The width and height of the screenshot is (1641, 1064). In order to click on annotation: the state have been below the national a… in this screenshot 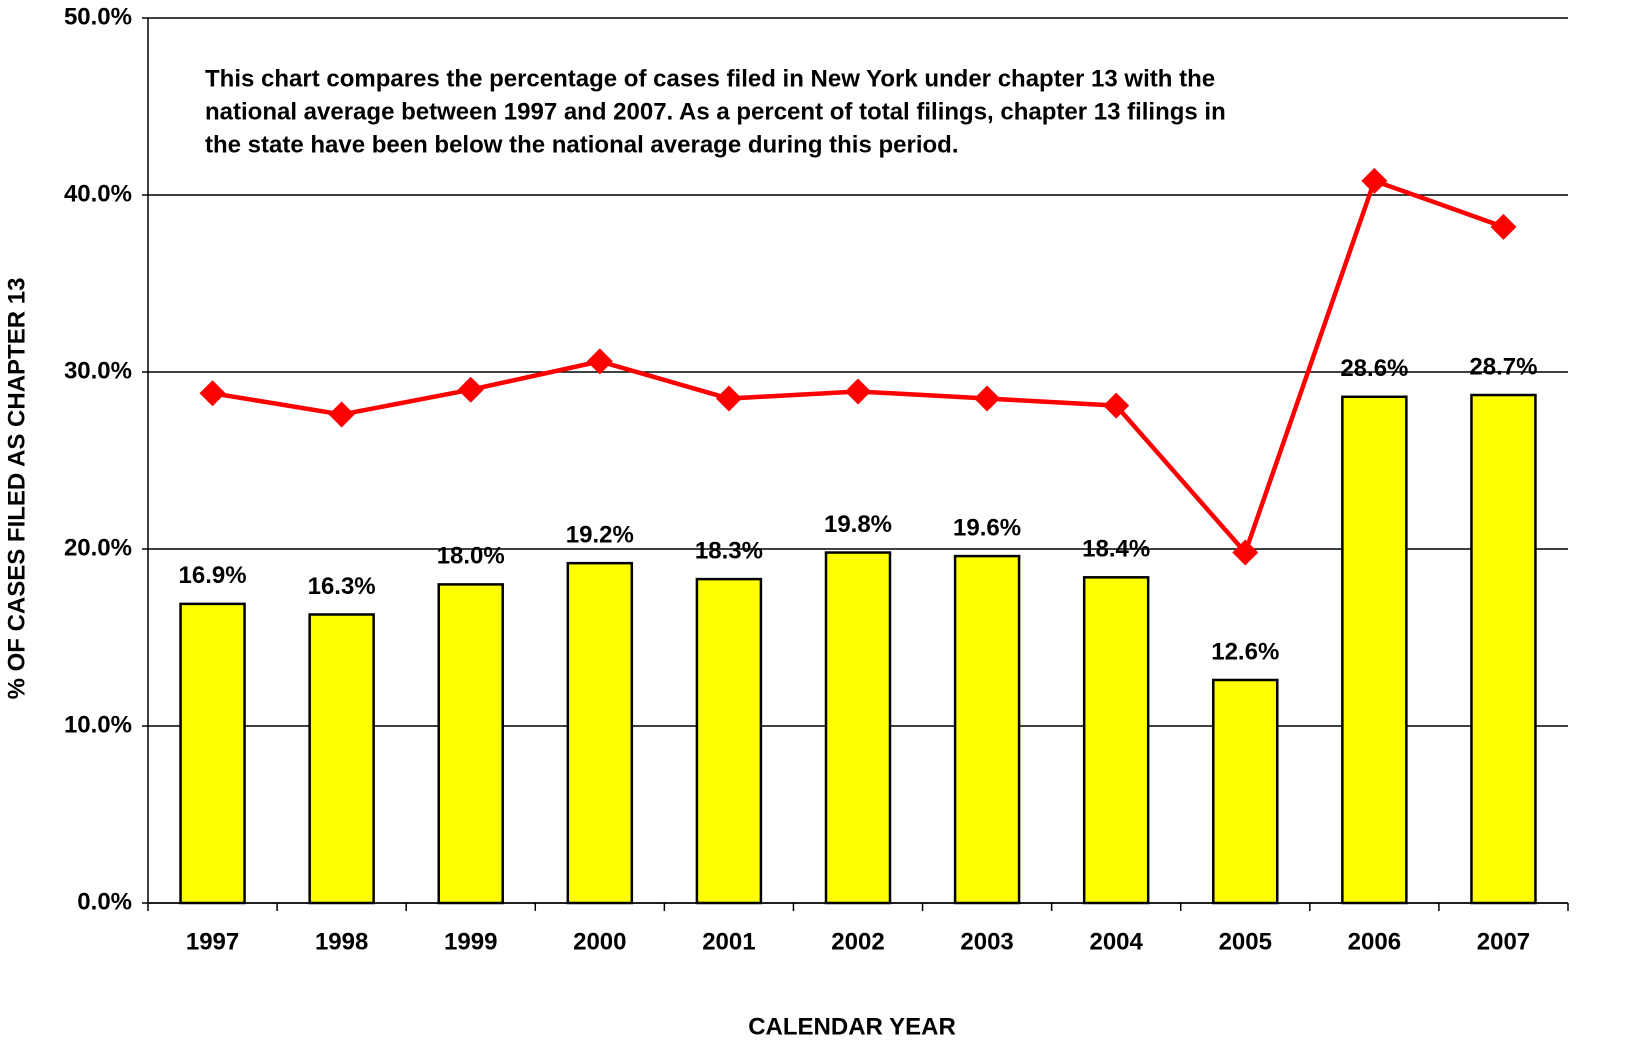, I will do `click(582, 144)`.